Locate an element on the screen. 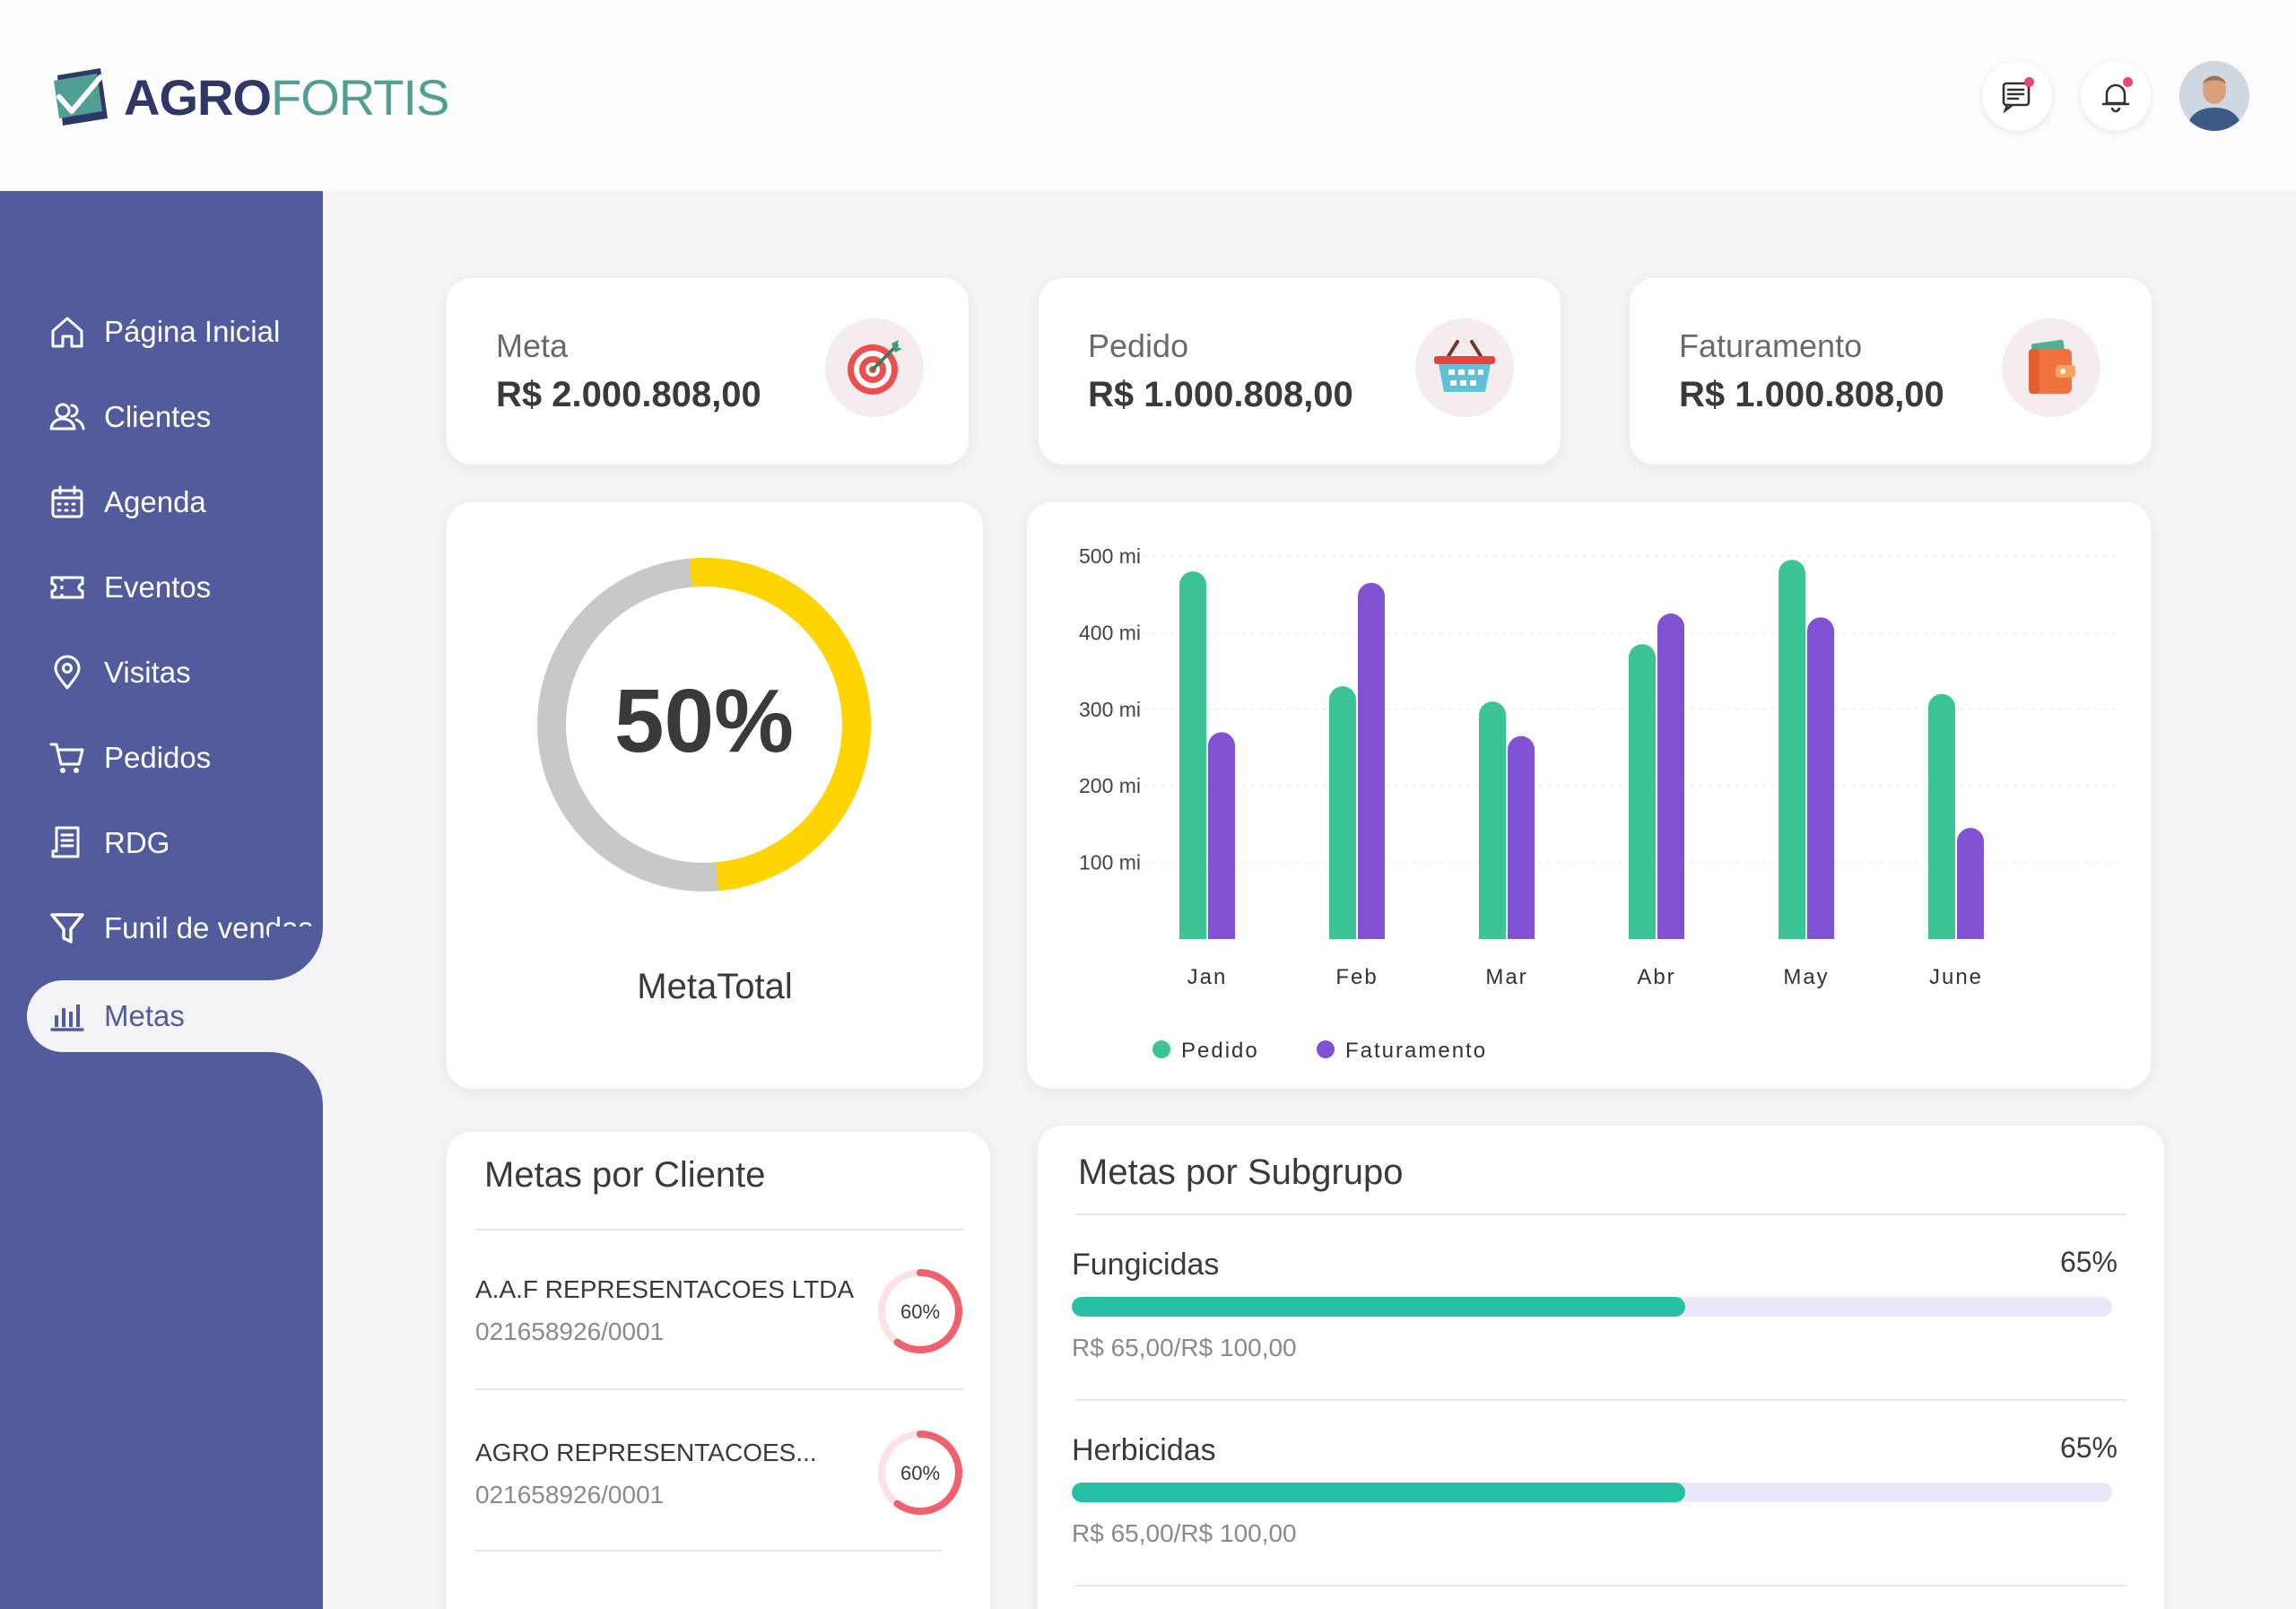 This screenshot has width=2296, height=1609. metas-por-cliente-title: Metas por Cliente is located at coordinates (625, 1175).